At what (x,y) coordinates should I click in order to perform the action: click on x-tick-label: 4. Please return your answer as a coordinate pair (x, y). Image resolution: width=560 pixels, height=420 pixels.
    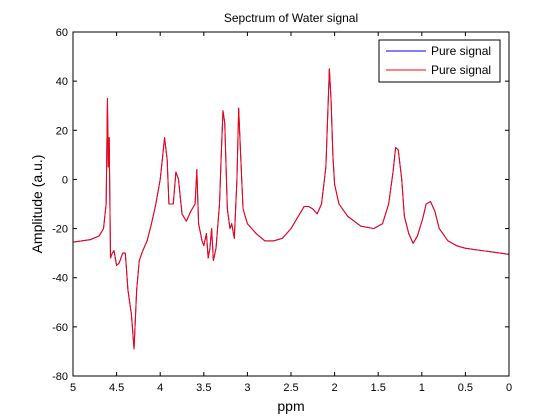
    Looking at the image, I should click on (160, 388).